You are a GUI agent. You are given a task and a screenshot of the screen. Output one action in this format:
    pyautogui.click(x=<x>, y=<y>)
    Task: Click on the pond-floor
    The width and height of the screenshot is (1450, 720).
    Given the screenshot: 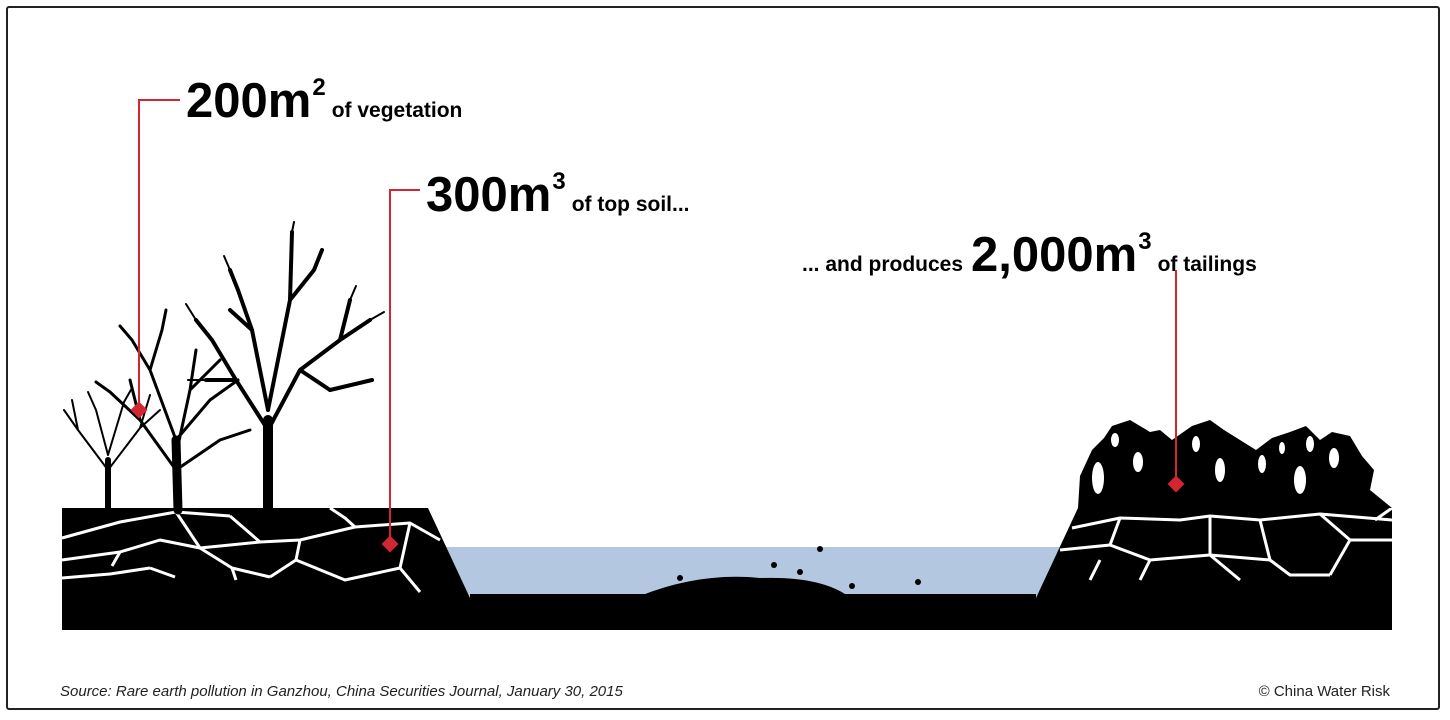 What is the action you would take?
    pyautogui.click(x=753, y=598)
    